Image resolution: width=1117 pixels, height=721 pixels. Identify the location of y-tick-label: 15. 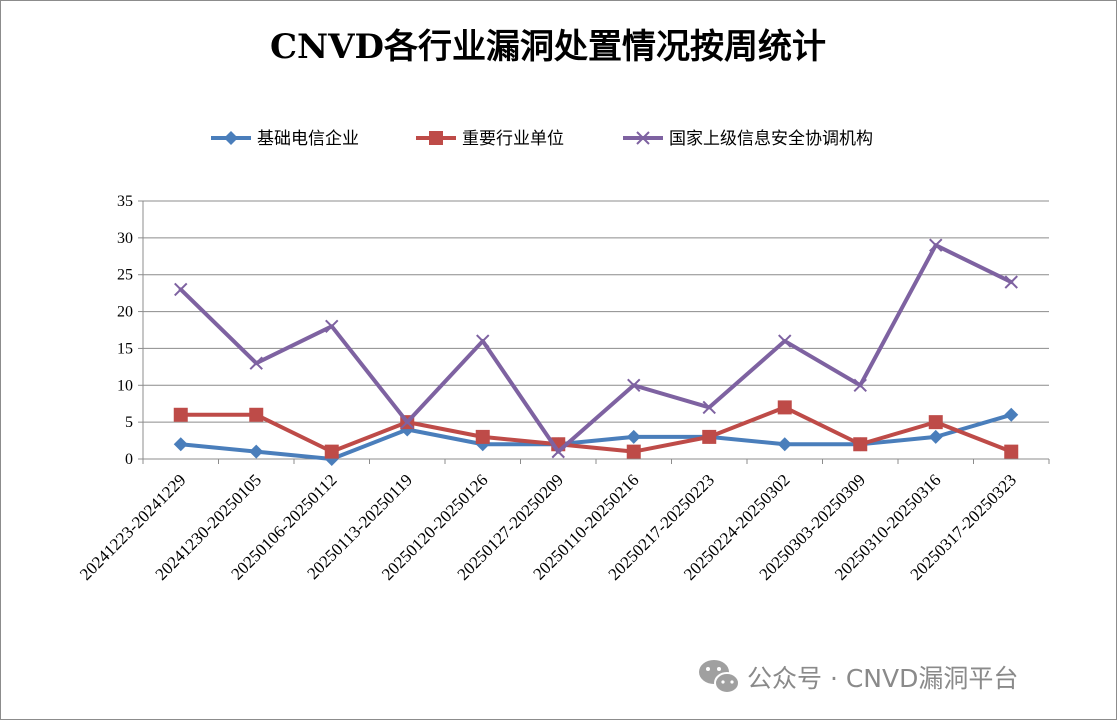
(125, 348).